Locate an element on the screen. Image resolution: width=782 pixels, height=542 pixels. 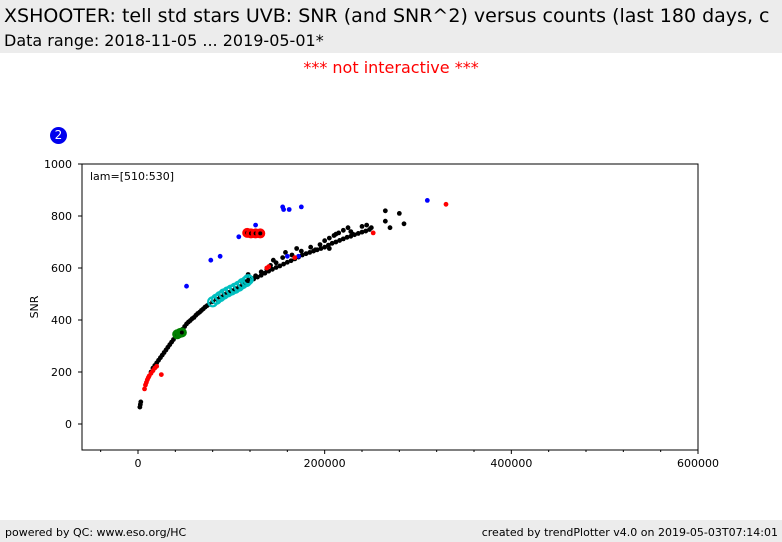
x-axis-ticks: 0 200000 400000 600000 is located at coordinates (409, 460).